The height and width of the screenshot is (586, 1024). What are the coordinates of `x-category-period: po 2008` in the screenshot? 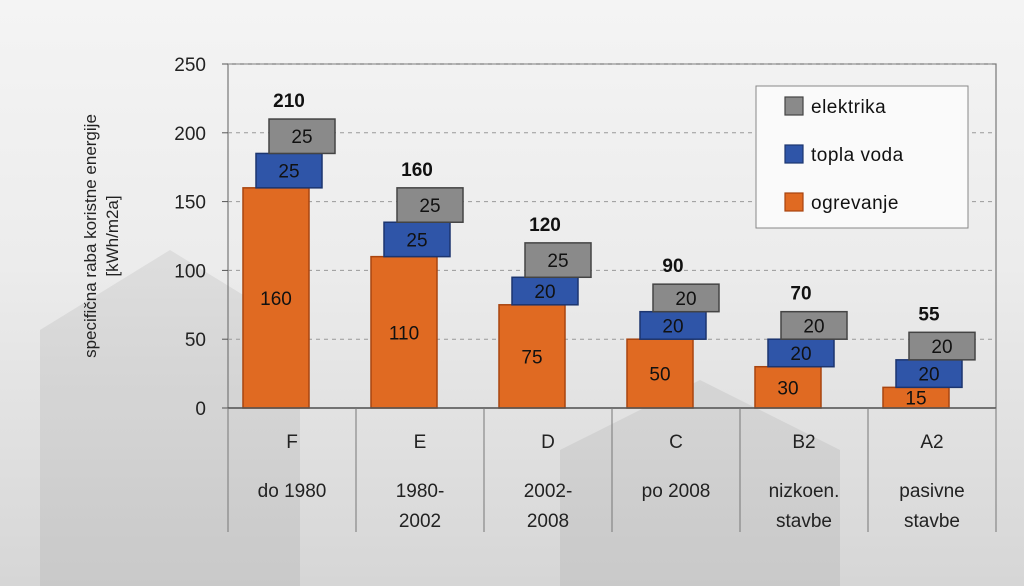 It's located at (676, 491).